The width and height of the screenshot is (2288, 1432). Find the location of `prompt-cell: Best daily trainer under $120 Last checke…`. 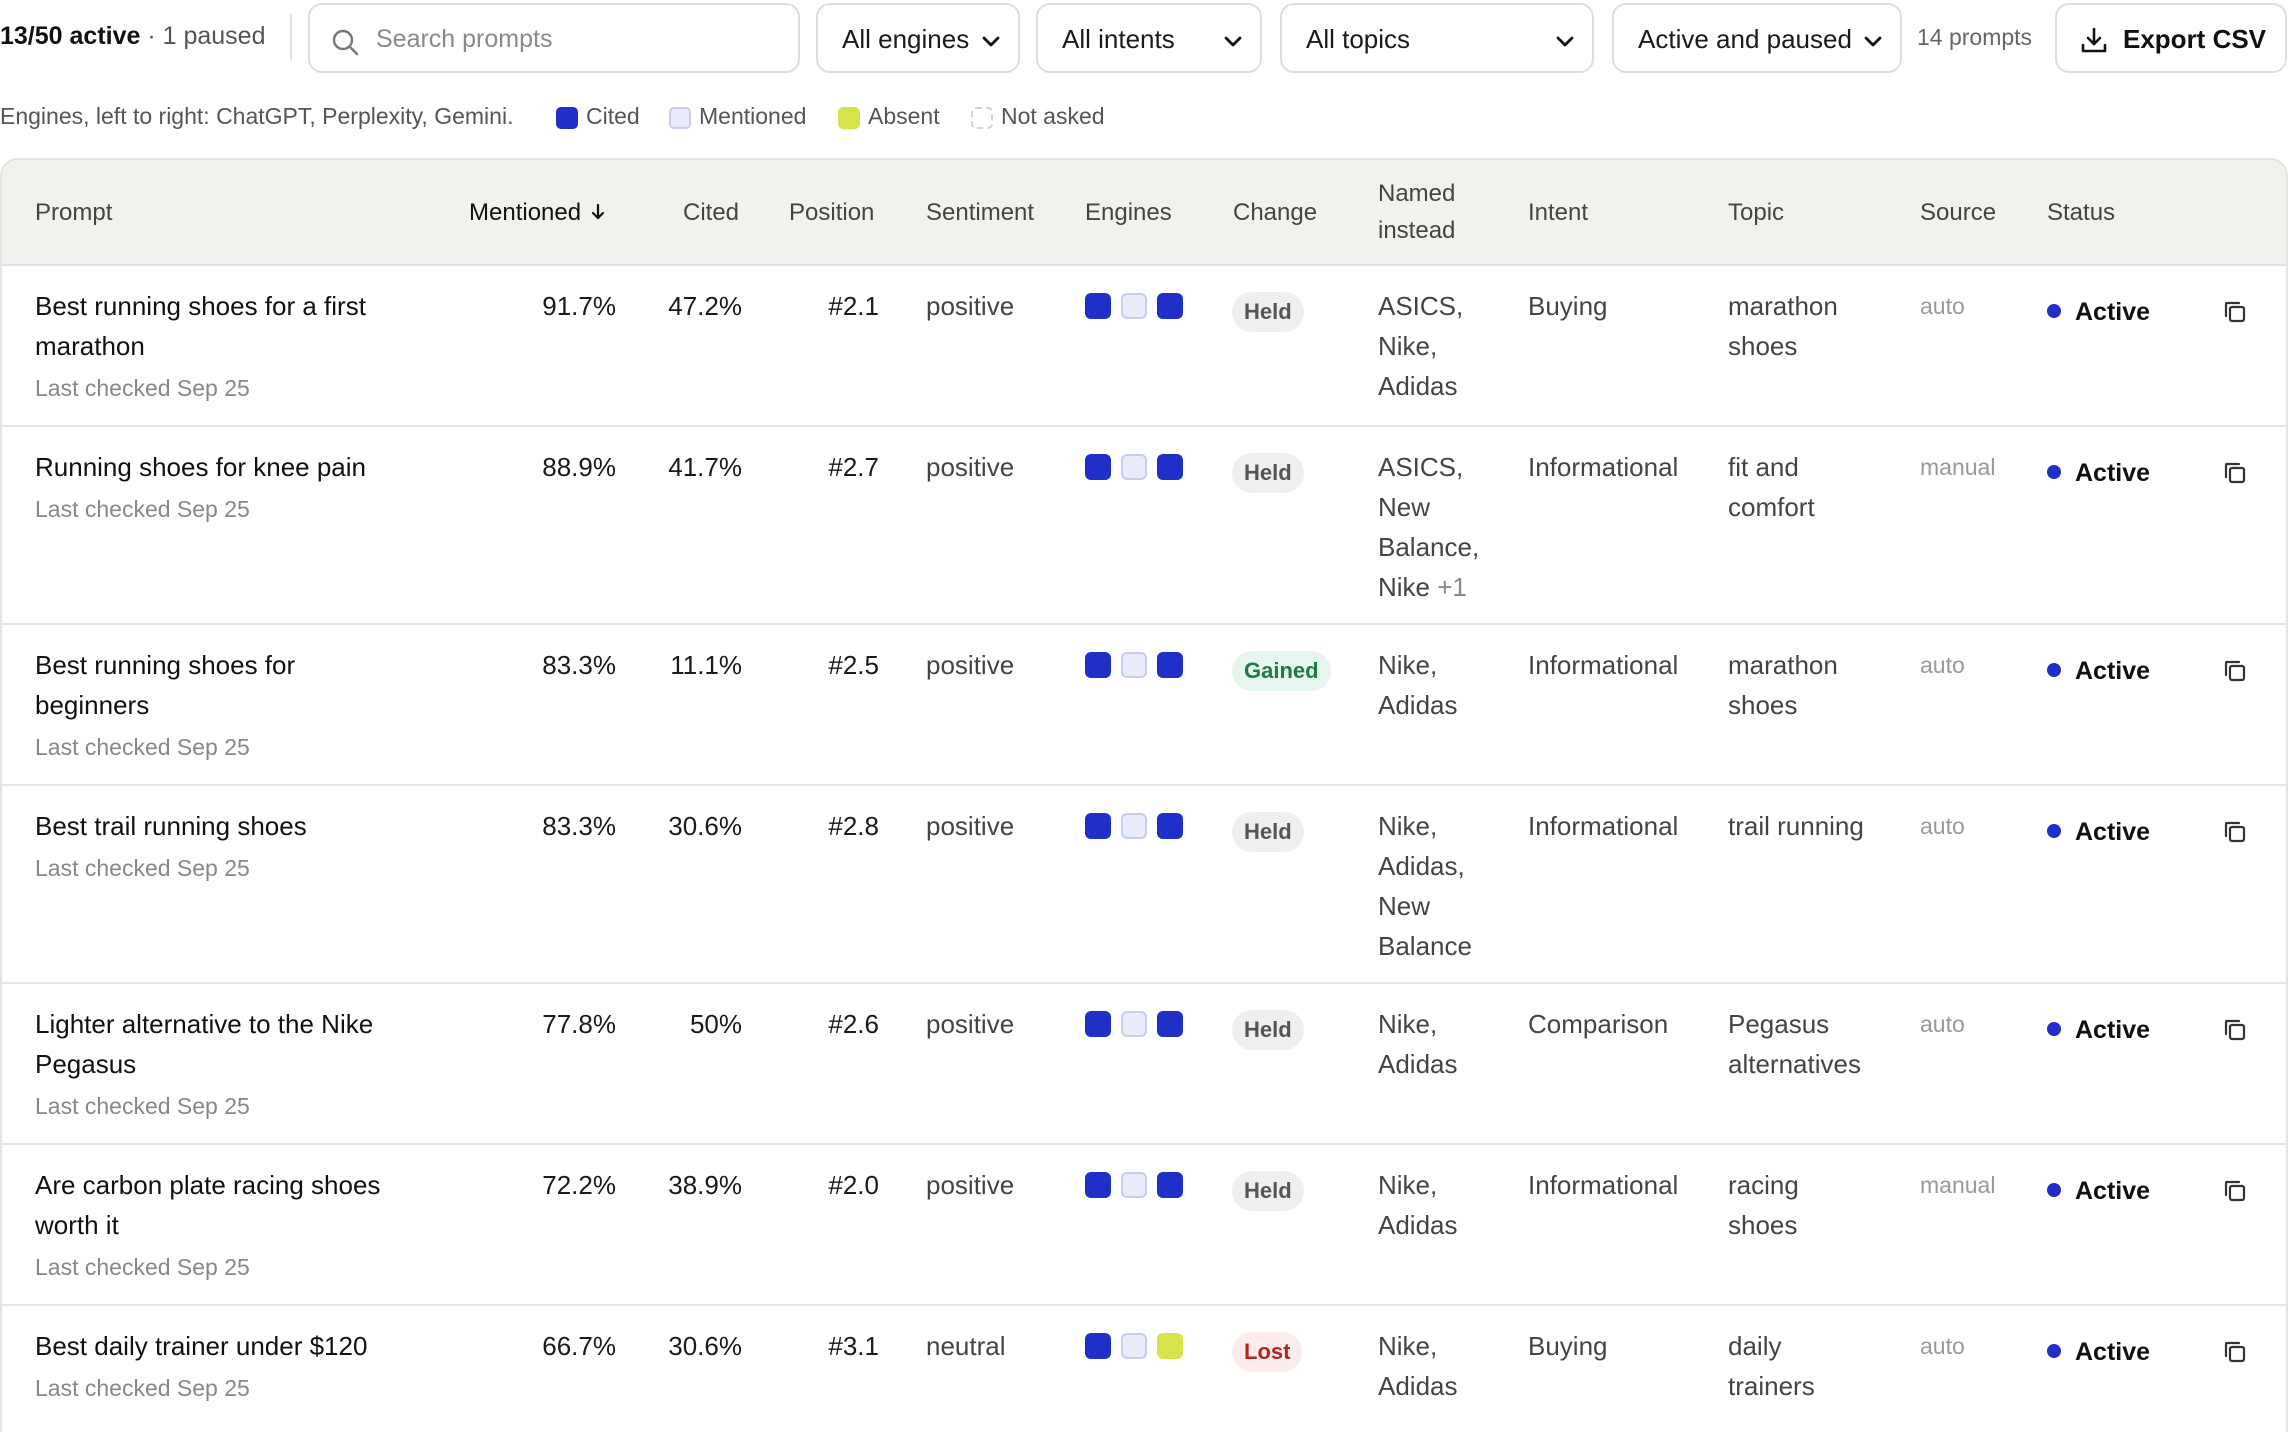

prompt-cell: Best daily trainer under $120 Last checke… is located at coordinates (235, 1366).